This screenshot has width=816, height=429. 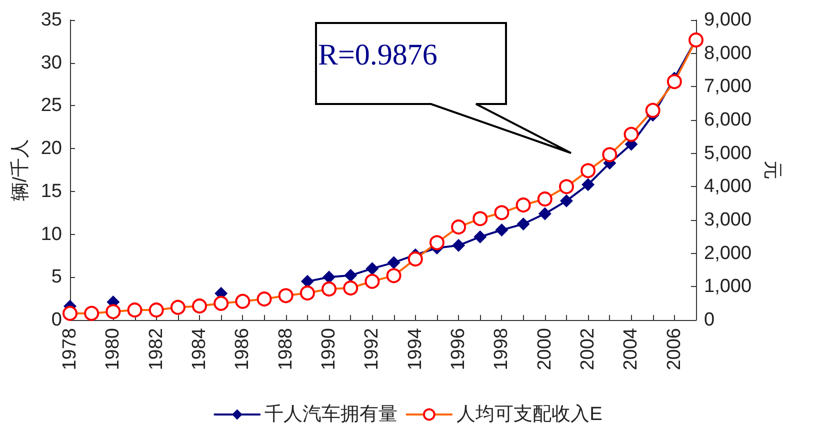 I want to click on annotation: R=0.9876, so click(x=378, y=55).